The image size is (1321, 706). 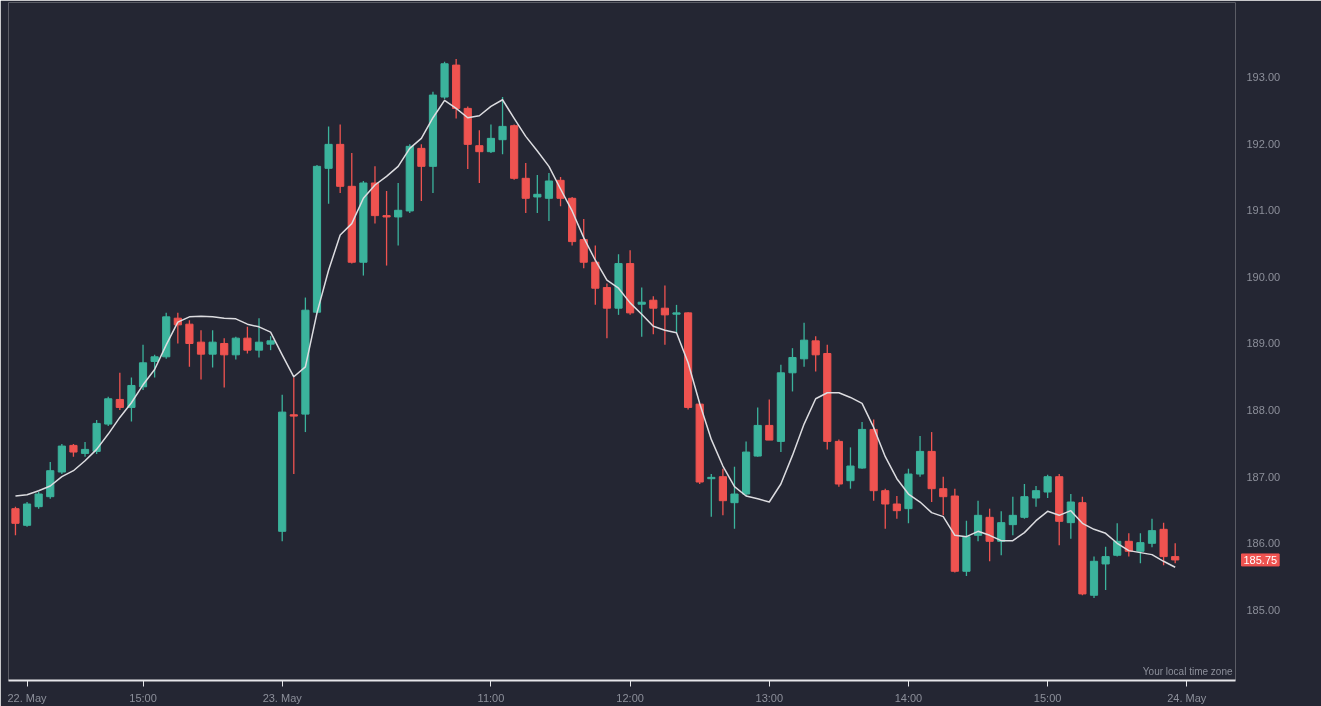 What do you see at coordinates (1263, 410) in the screenshot?
I see `y-tick-label: 188.00` at bounding box center [1263, 410].